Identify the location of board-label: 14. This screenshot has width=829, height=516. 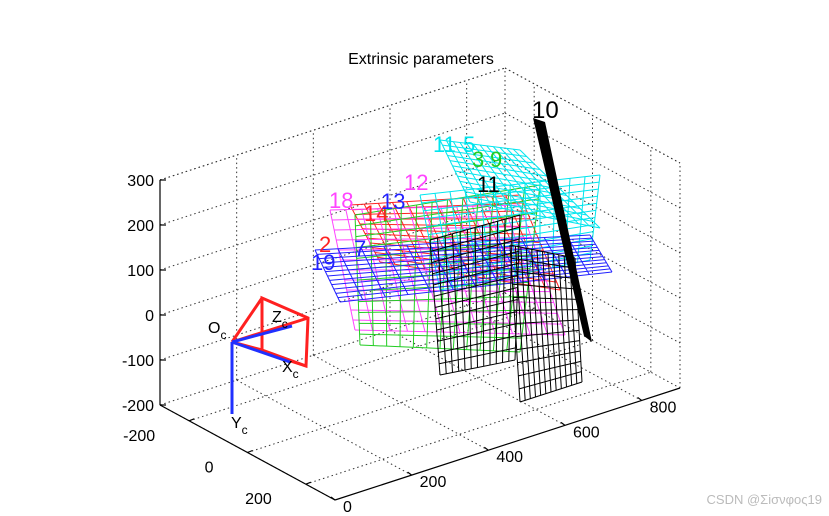
(376, 213).